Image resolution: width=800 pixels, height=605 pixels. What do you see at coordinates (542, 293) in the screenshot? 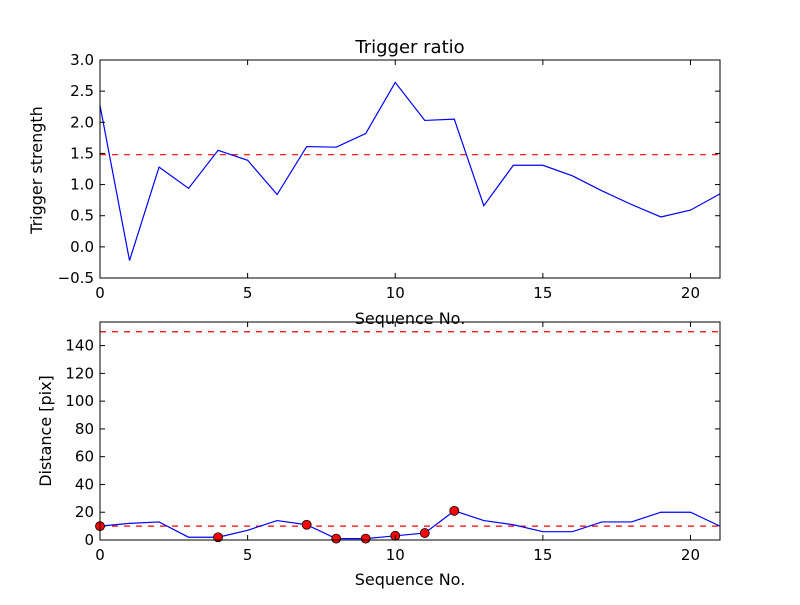
I see `top-x-tick-label: 15` at bounding box center [542, 293].